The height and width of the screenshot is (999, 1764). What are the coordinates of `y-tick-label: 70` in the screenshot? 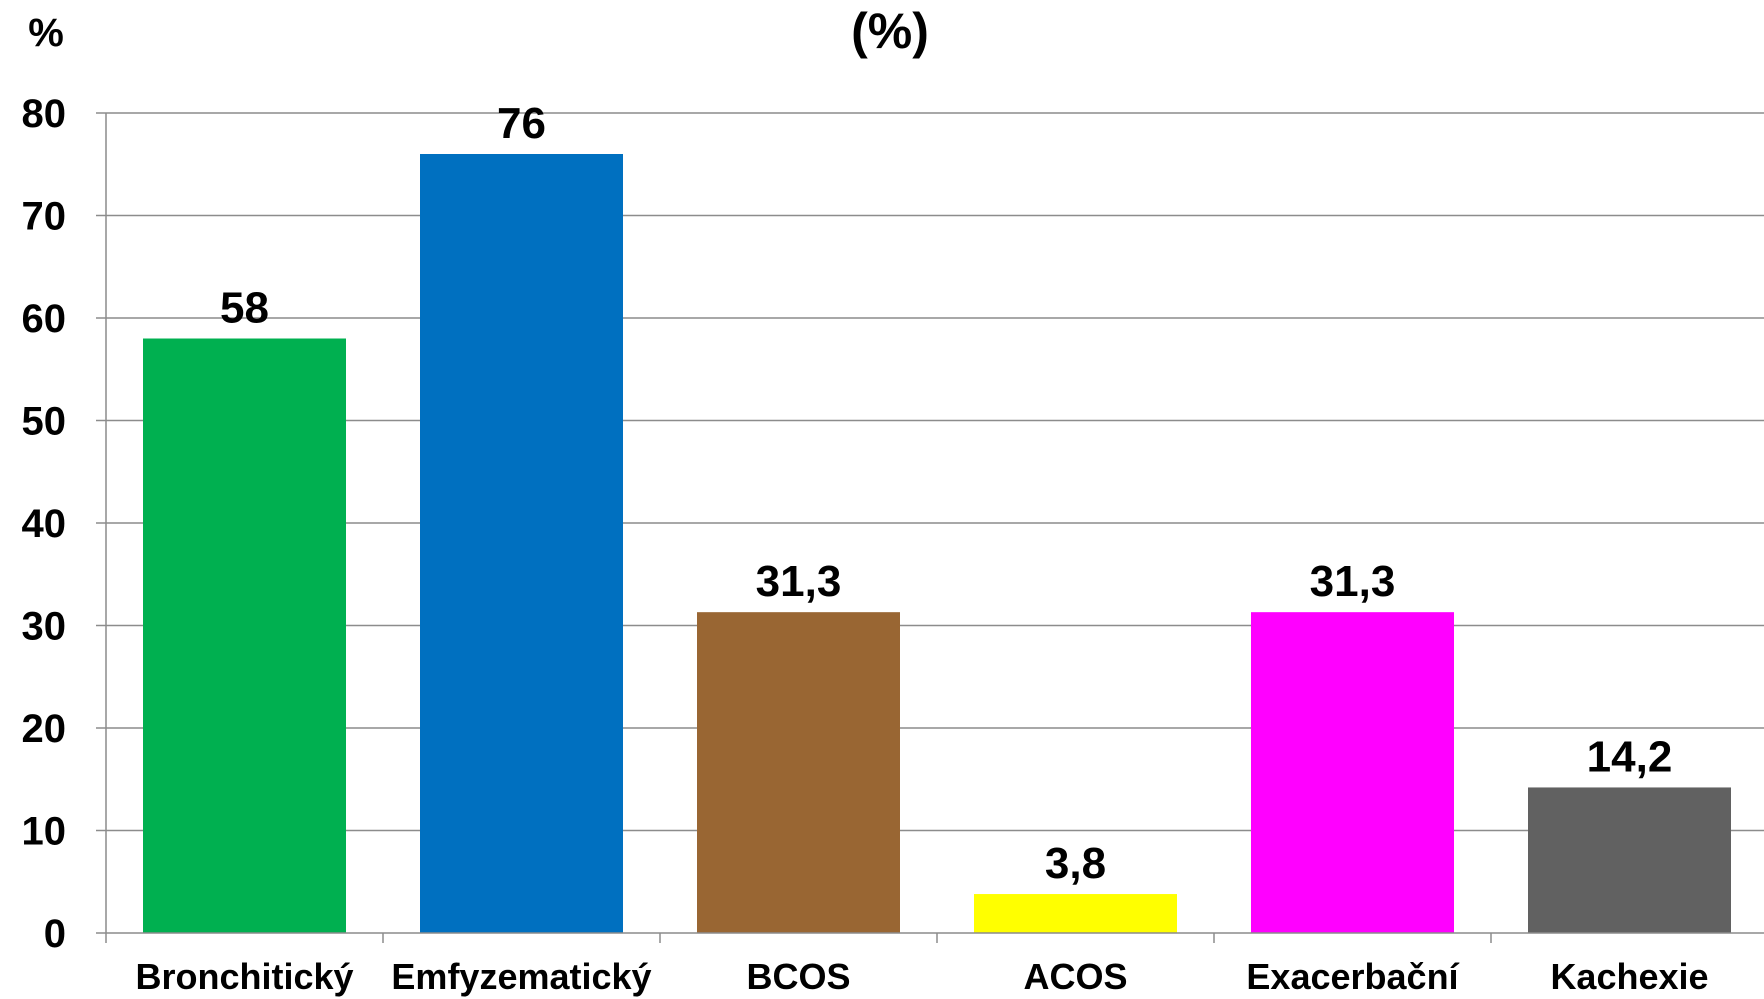 It's located at (44, 217).